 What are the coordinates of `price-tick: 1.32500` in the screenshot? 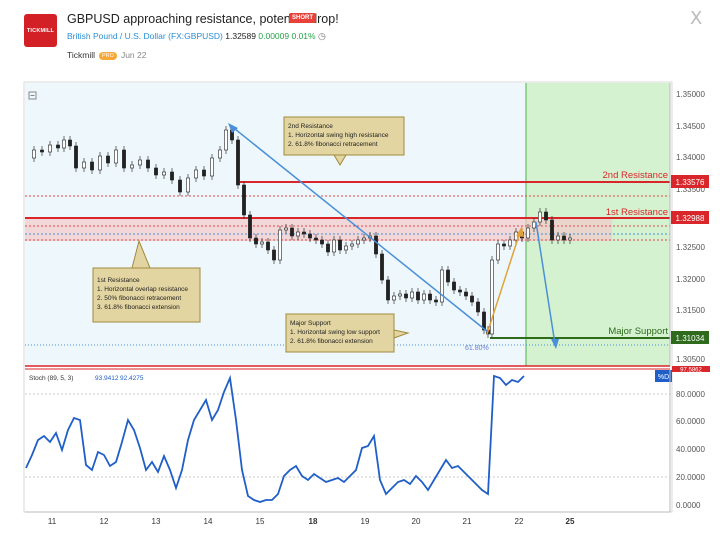 It's located at (690, 247).